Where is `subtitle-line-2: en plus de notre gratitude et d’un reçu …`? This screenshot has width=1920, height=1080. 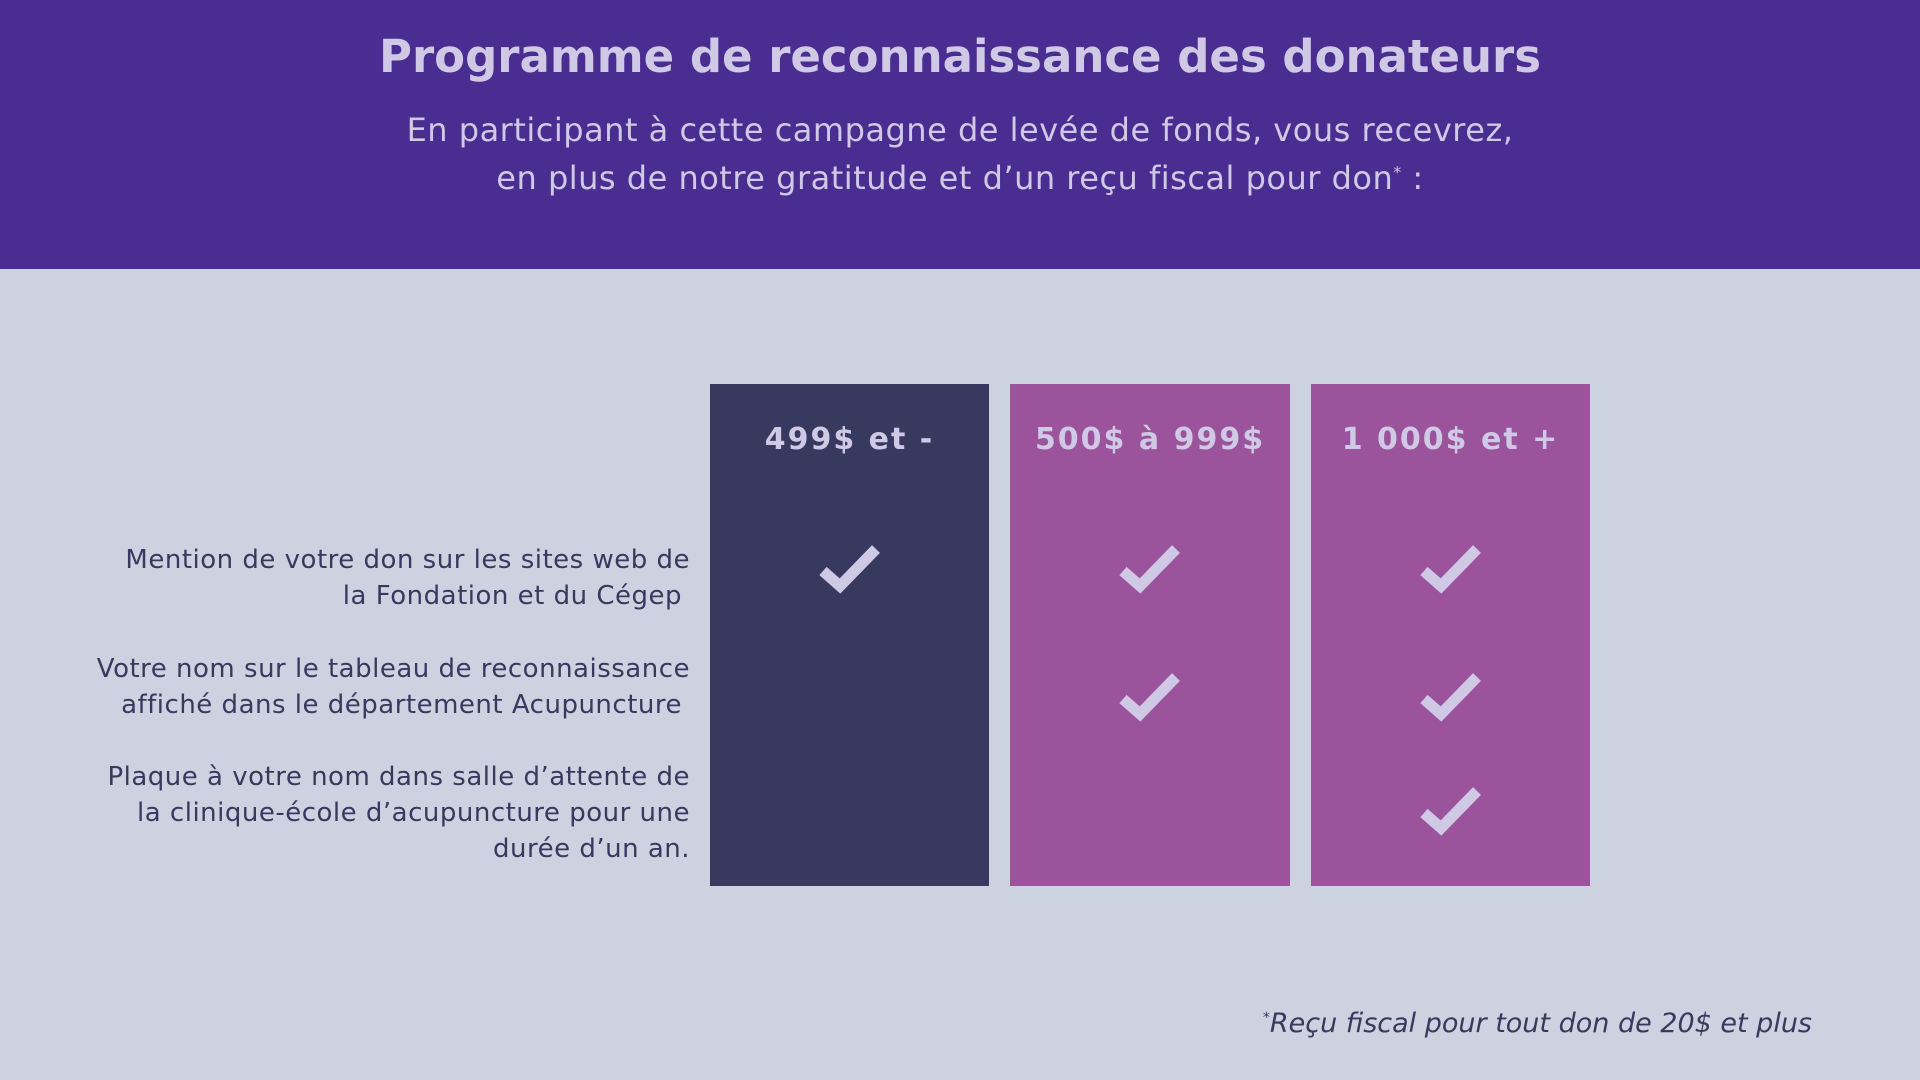
subtitle-line-2: en plus de notre gratitude et d’un reçu … is located at coordinates (960, 178).